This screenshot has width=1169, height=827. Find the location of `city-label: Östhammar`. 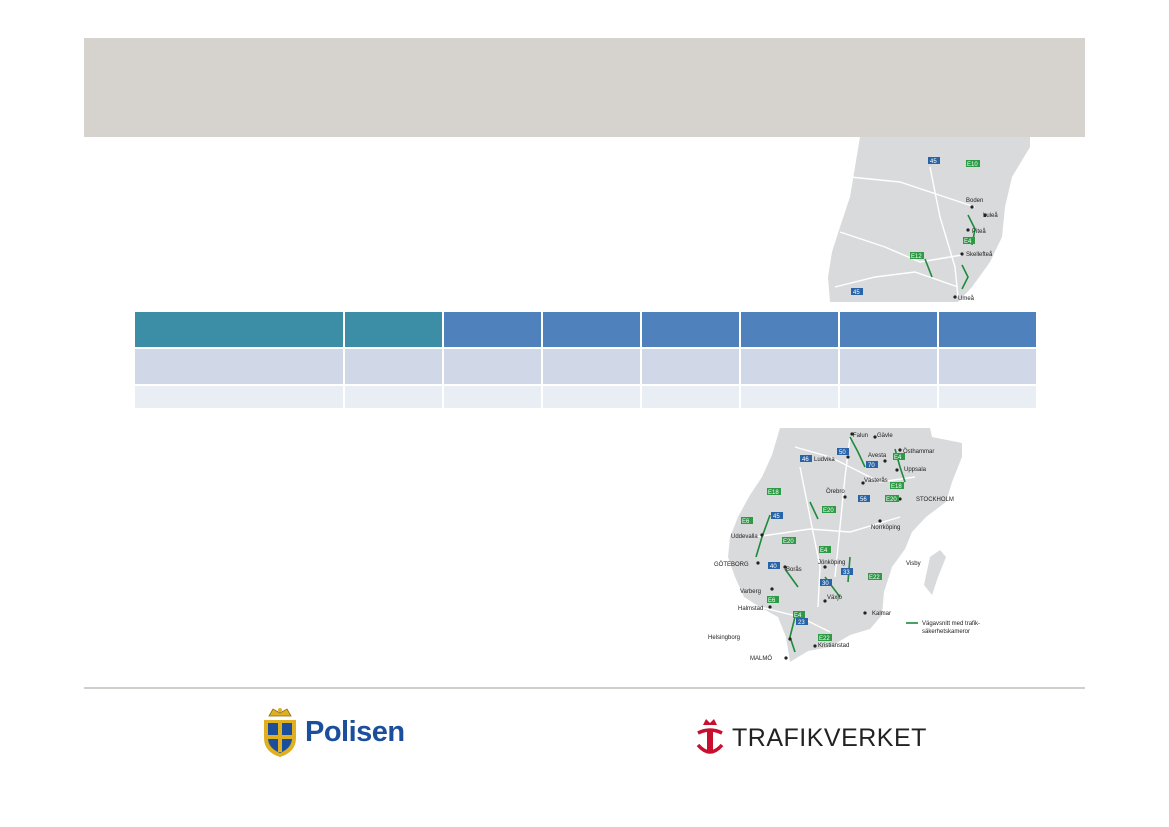

city-label: Östhammar is located at coordinates (918, 451).